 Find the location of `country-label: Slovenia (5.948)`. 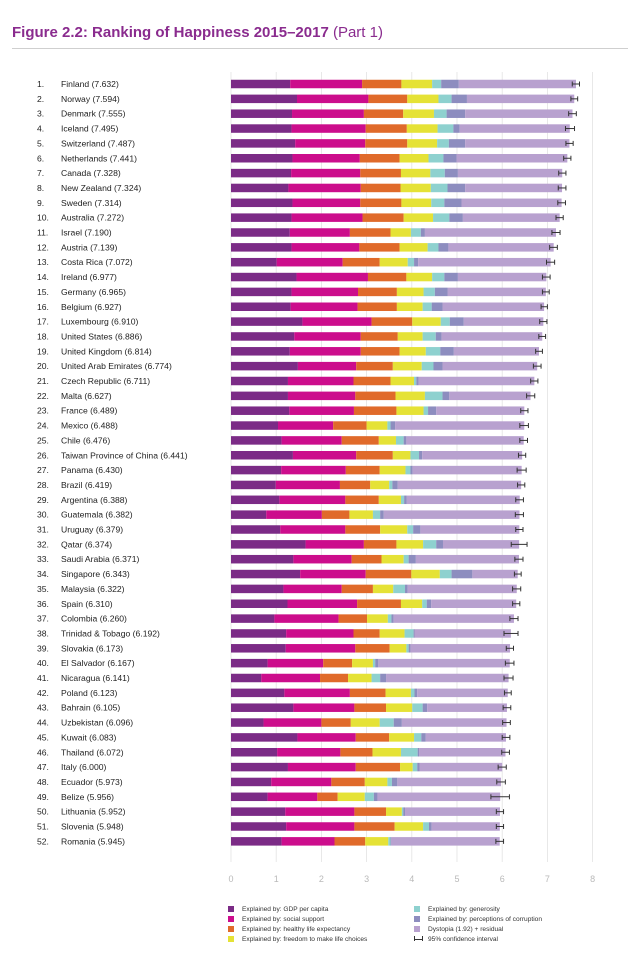

country-label: Slovenia (5.948) is located at coordinates (92, 827).